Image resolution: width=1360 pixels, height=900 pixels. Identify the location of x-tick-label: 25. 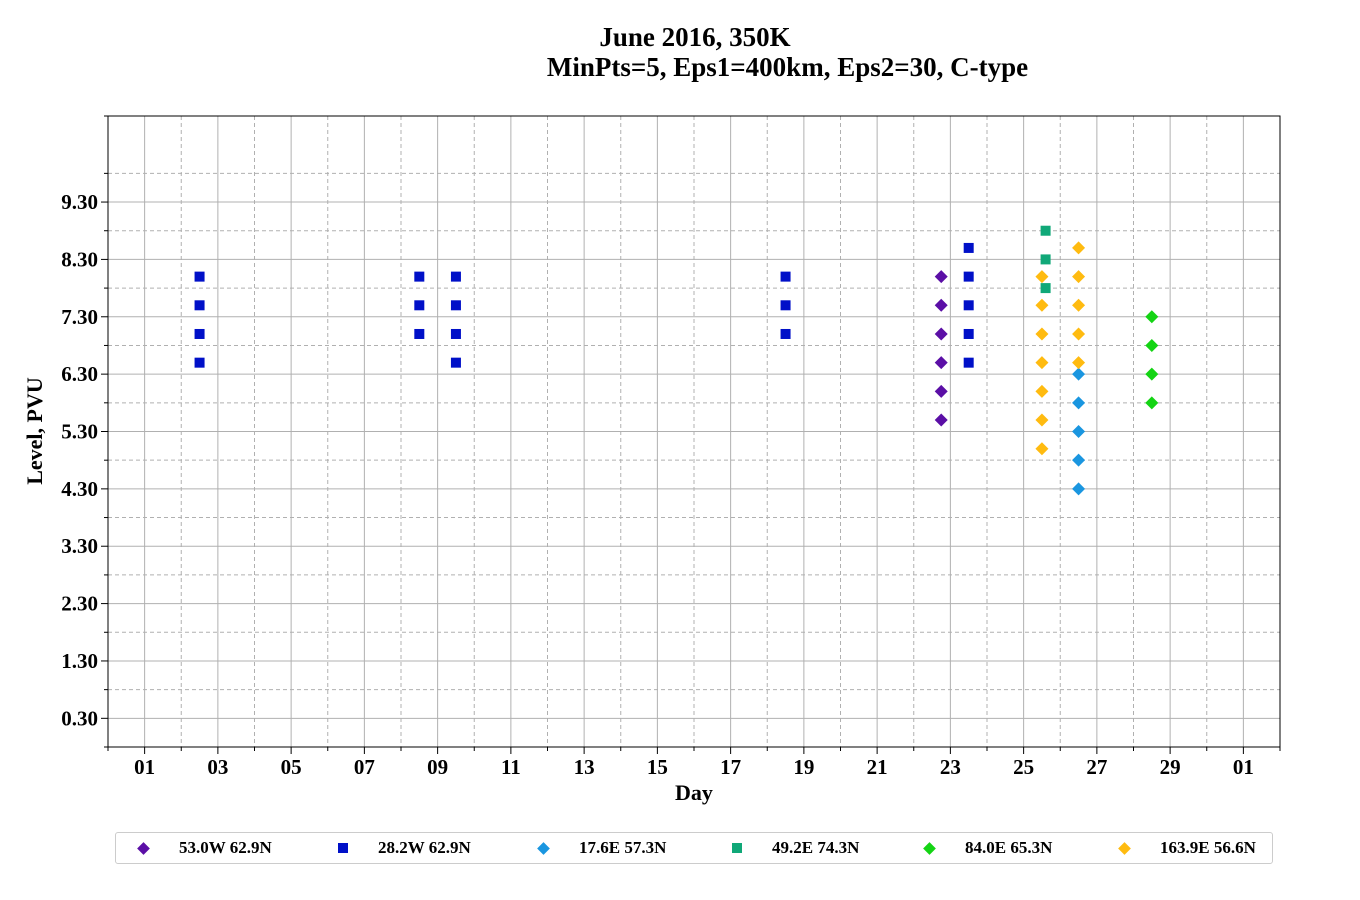
(1023, 767).